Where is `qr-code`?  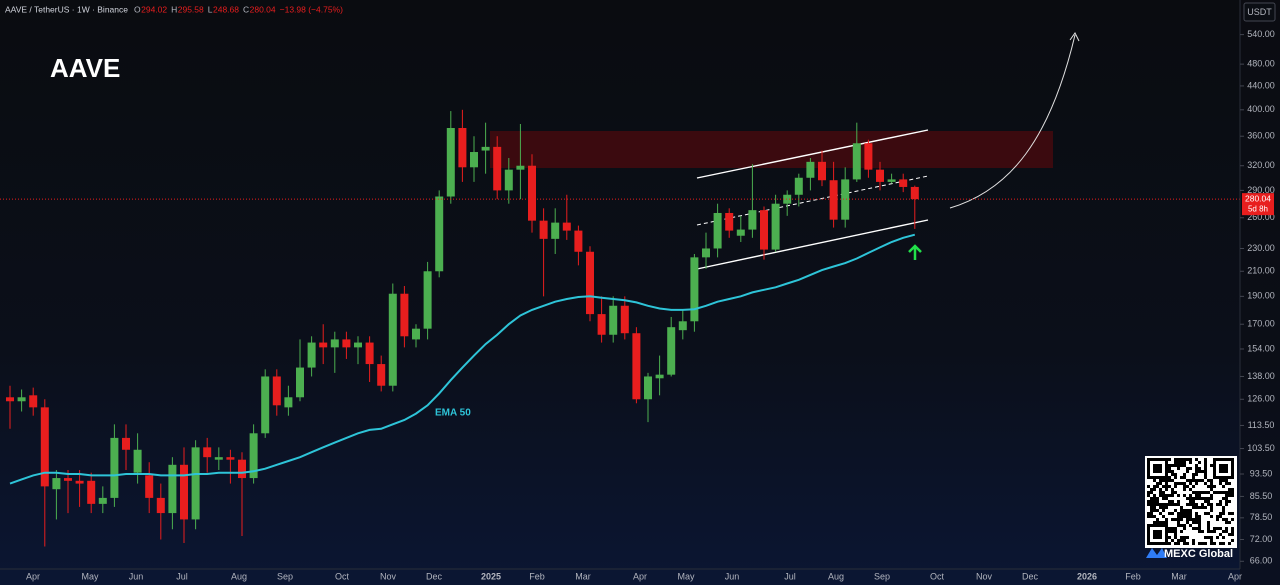
qr-code is located at coordinates (1191, 502).